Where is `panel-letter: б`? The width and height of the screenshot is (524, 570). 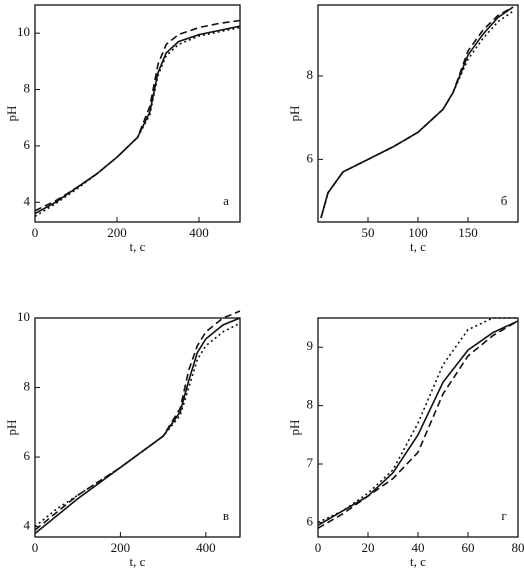 panel-letter: б is located at coordinates (504, 200).